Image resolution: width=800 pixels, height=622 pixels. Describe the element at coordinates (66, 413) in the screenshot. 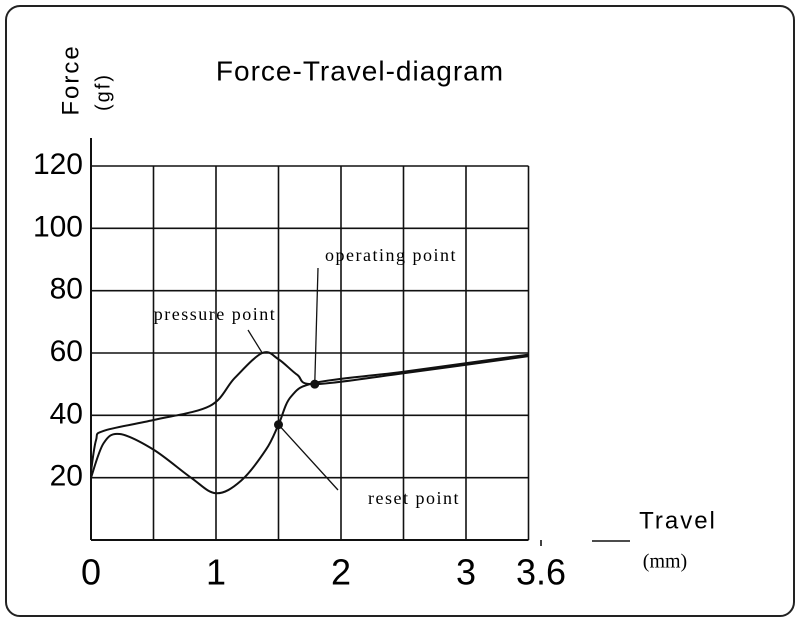

I see `y-tick-label: 40` at that location.